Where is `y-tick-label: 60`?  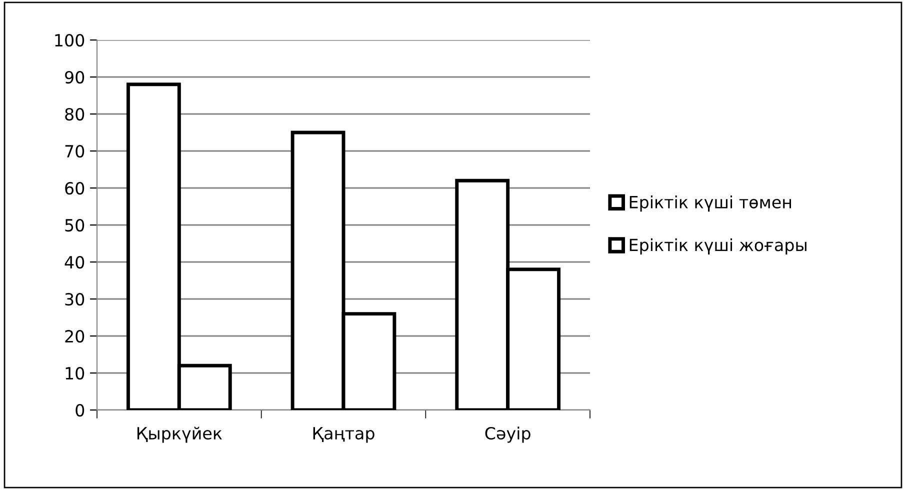 y-tick-label: 60 is located at coordinates (74, 188).